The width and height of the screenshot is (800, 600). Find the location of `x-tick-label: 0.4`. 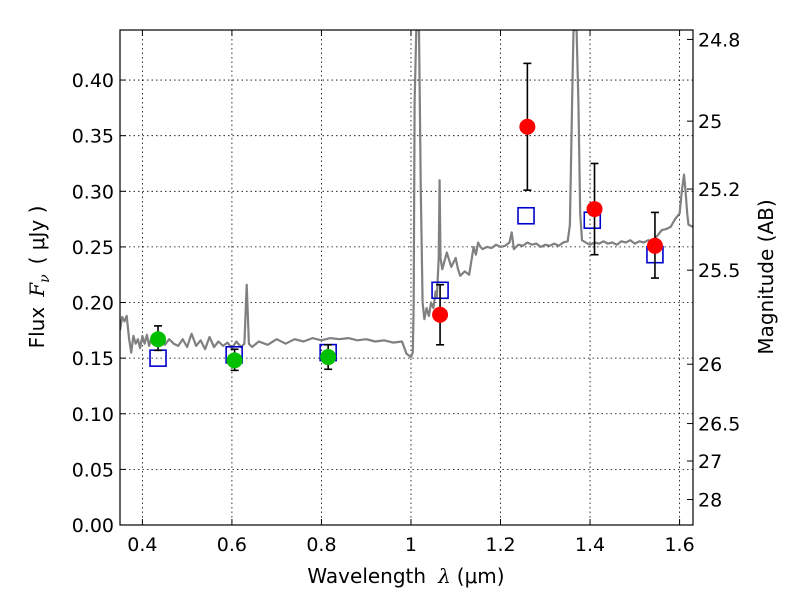

x-tick-label: 0.4 is located at coordinates (142, 545).